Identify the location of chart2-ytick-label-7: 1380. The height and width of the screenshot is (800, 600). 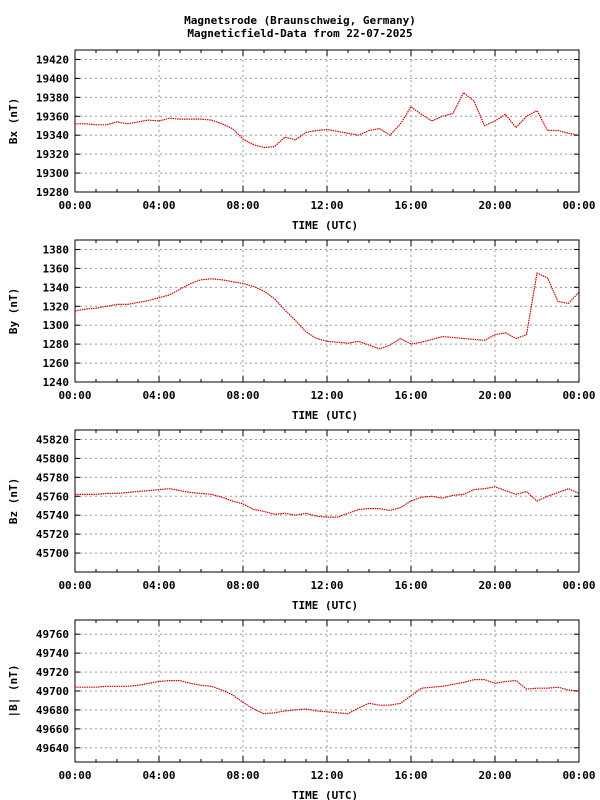
(56, 249).